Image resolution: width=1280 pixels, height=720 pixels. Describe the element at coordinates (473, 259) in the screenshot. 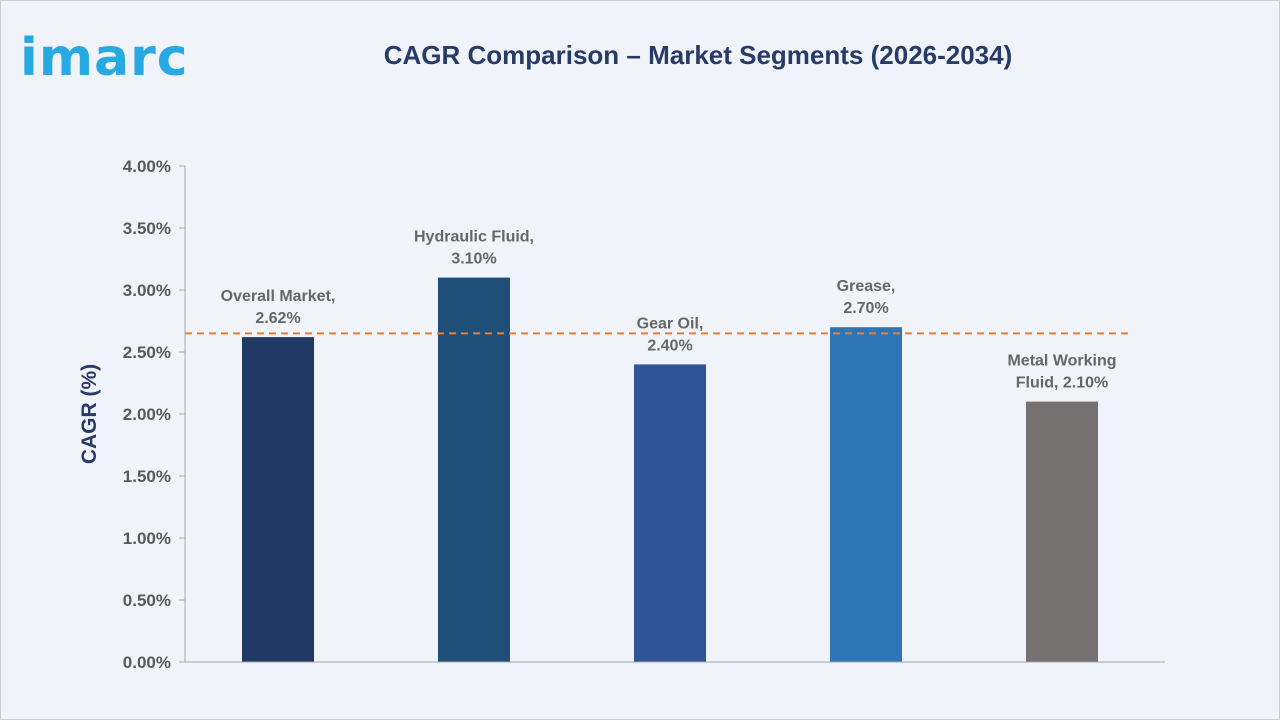

I see `data-label: 3.10%` at that location.